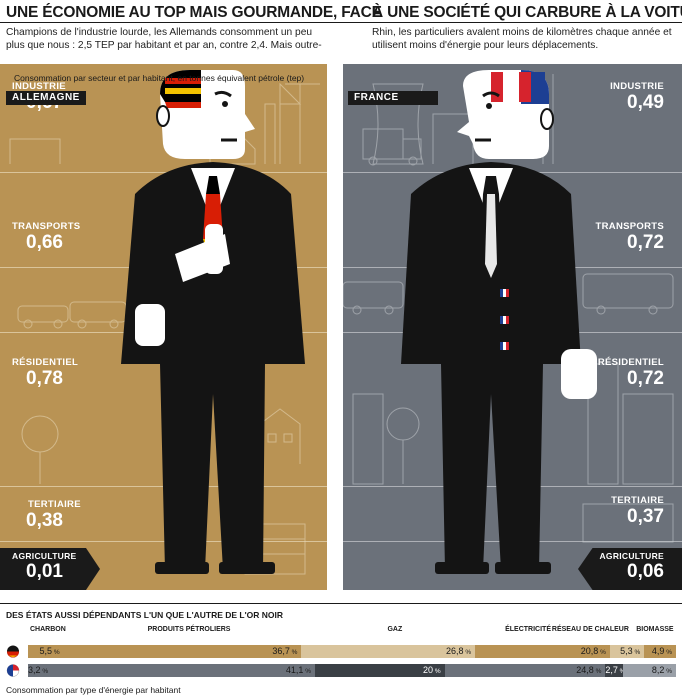  What do you see at coordinates (645, 571) in the screenshot?
I see `sector-value-agriculture: 0,06` at bounding box center [645, 571].